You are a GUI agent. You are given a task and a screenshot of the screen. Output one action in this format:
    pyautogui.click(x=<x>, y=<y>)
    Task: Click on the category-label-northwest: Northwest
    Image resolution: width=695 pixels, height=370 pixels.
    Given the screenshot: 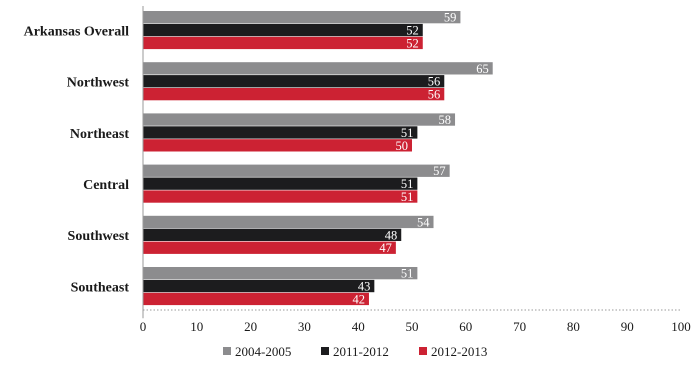 What is the action you would take?
    pyautogui.click(x=98, y=83)
    